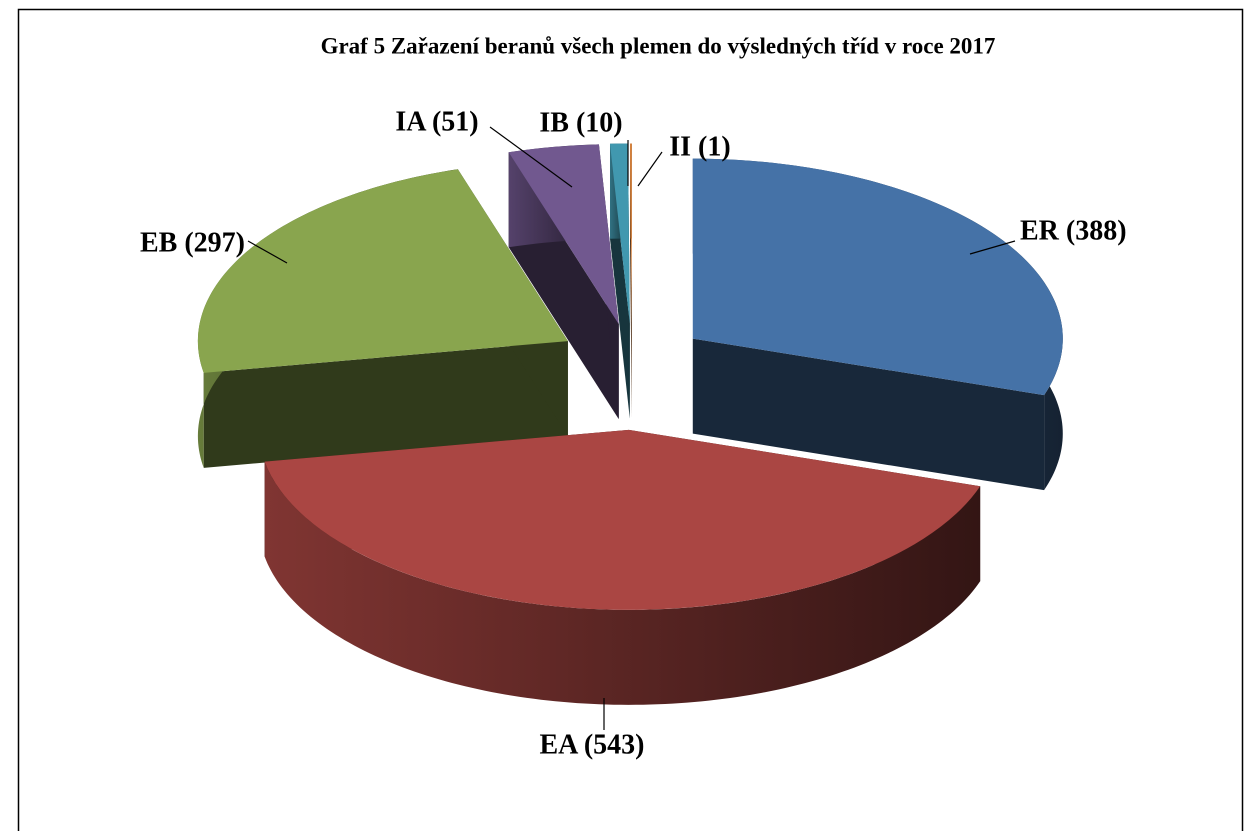 Image resolution: width=1247 pixels, height=831 pixels. Describe the element at coordinates (592, 744) in the screenshot. I see `data-label: EA (543)` at that location.